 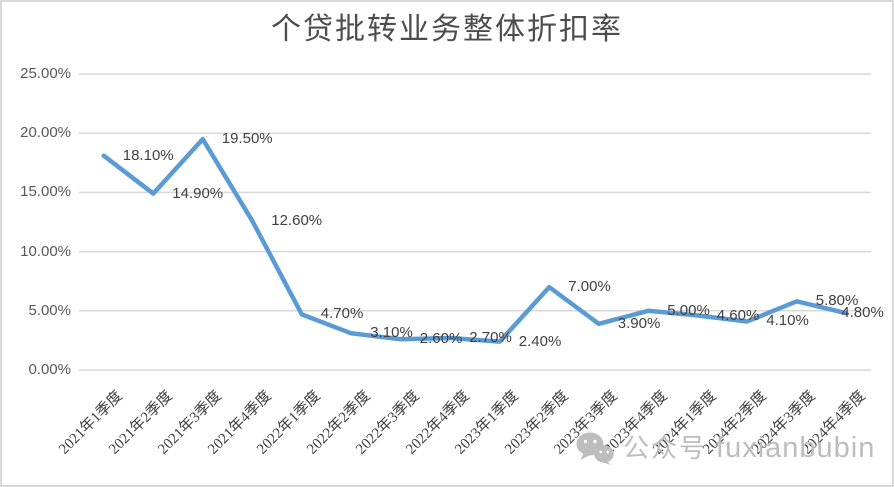 I want to click on data-label: 4.10%, so click(x=787, y=321).